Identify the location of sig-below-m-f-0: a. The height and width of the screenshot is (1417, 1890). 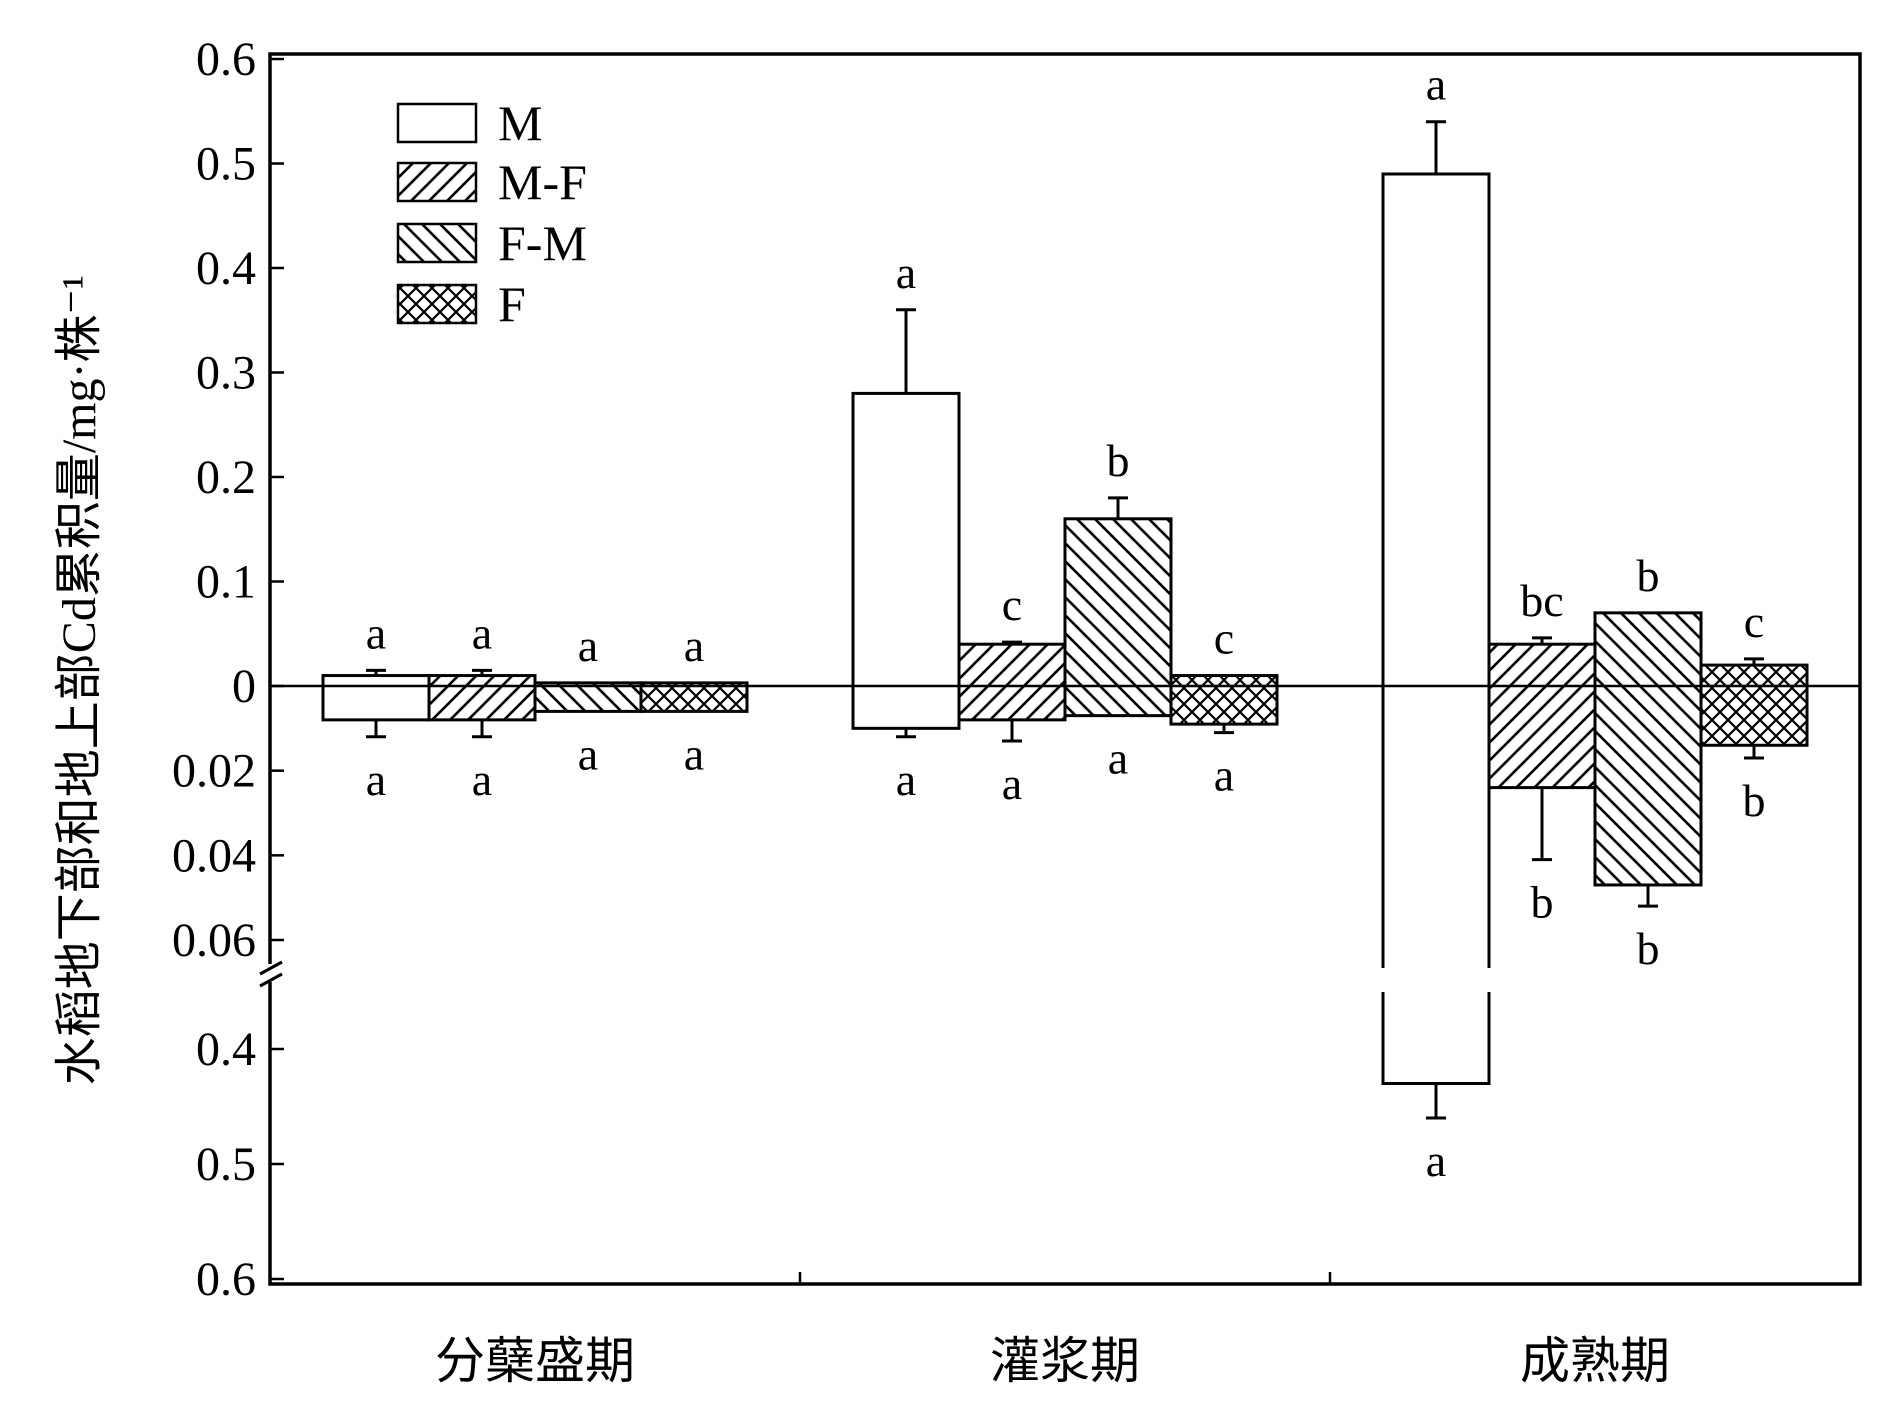
(482, 779).